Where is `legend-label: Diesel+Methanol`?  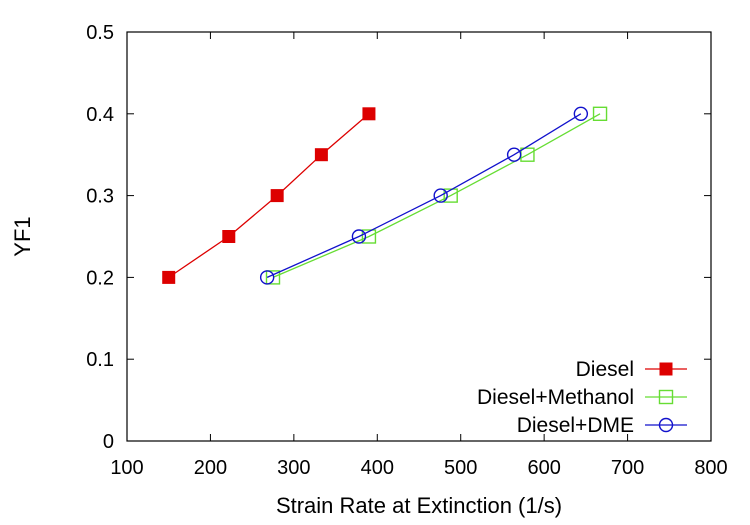
legend-label: Diesel+Methanol is located at coordinates (555, 397).